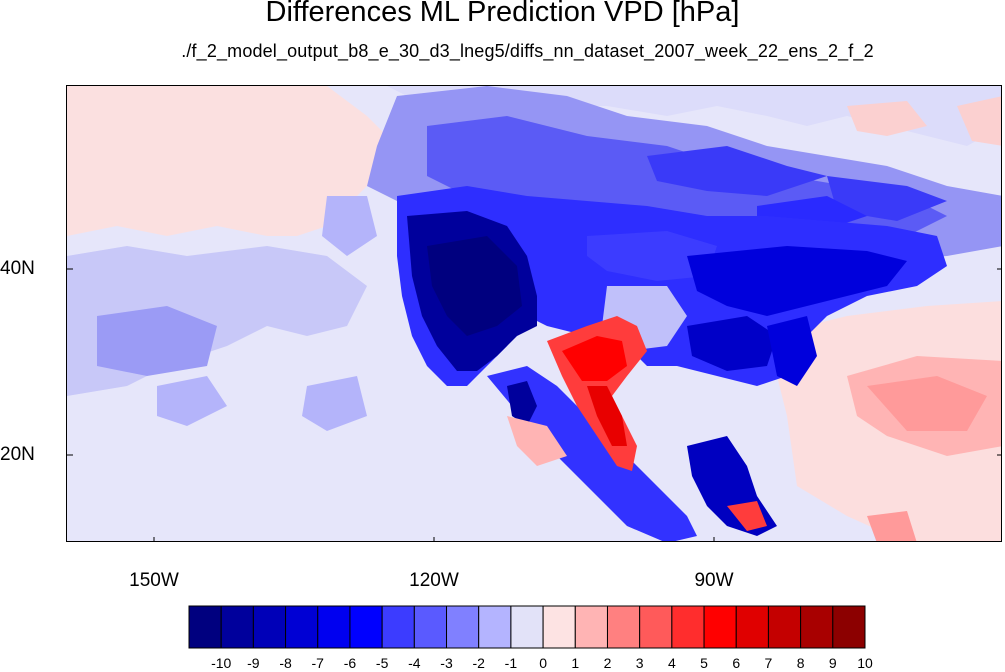 This screenshot has height=672, width=1005. I want to click on colorbar-label: 9, so click(832, 663).